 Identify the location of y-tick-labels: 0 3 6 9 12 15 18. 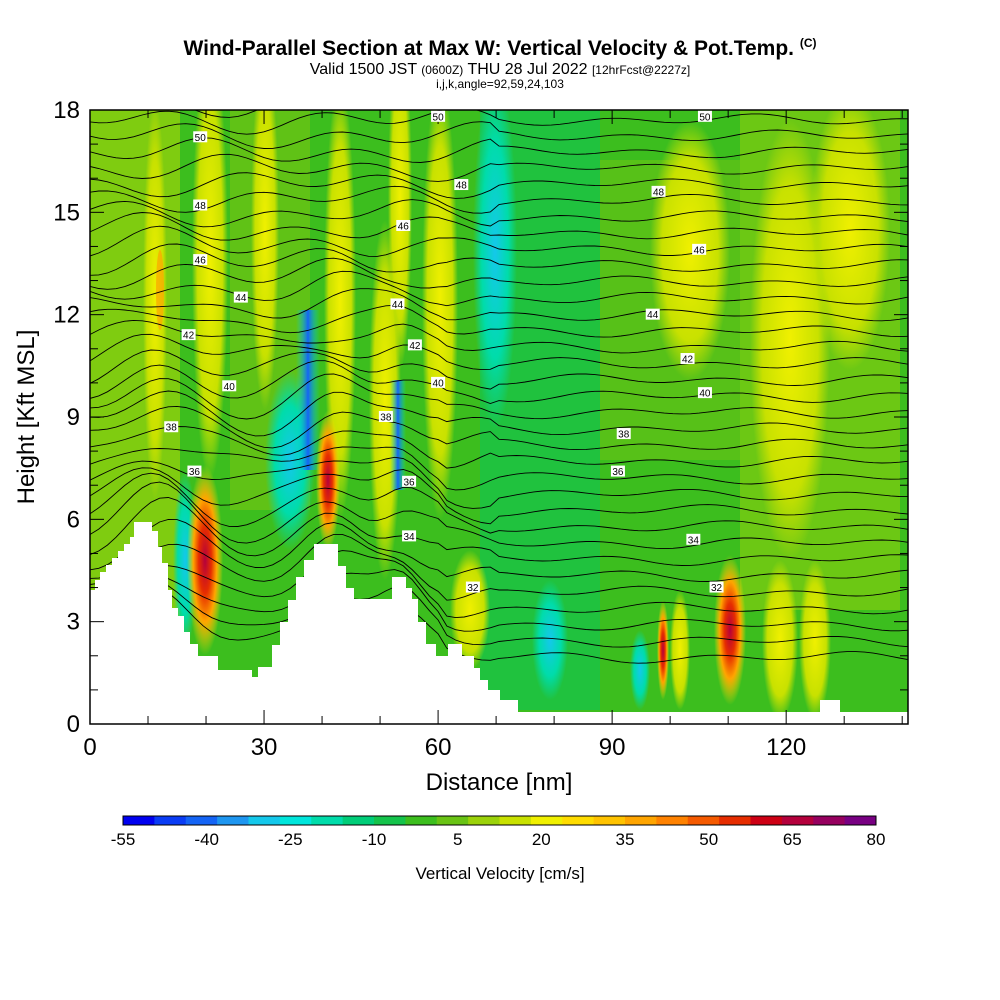
(66, 417).